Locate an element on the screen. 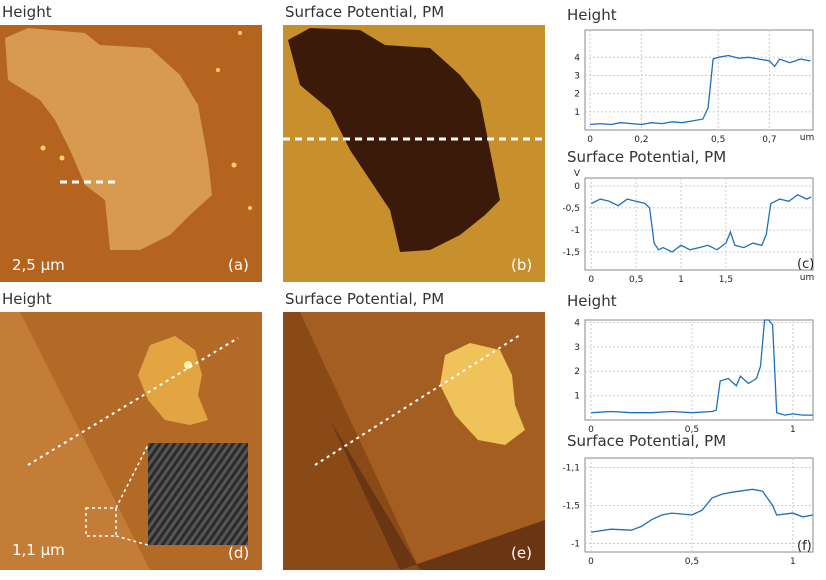  scale-label: 1,1 µm is located at coordinates (38, 550).